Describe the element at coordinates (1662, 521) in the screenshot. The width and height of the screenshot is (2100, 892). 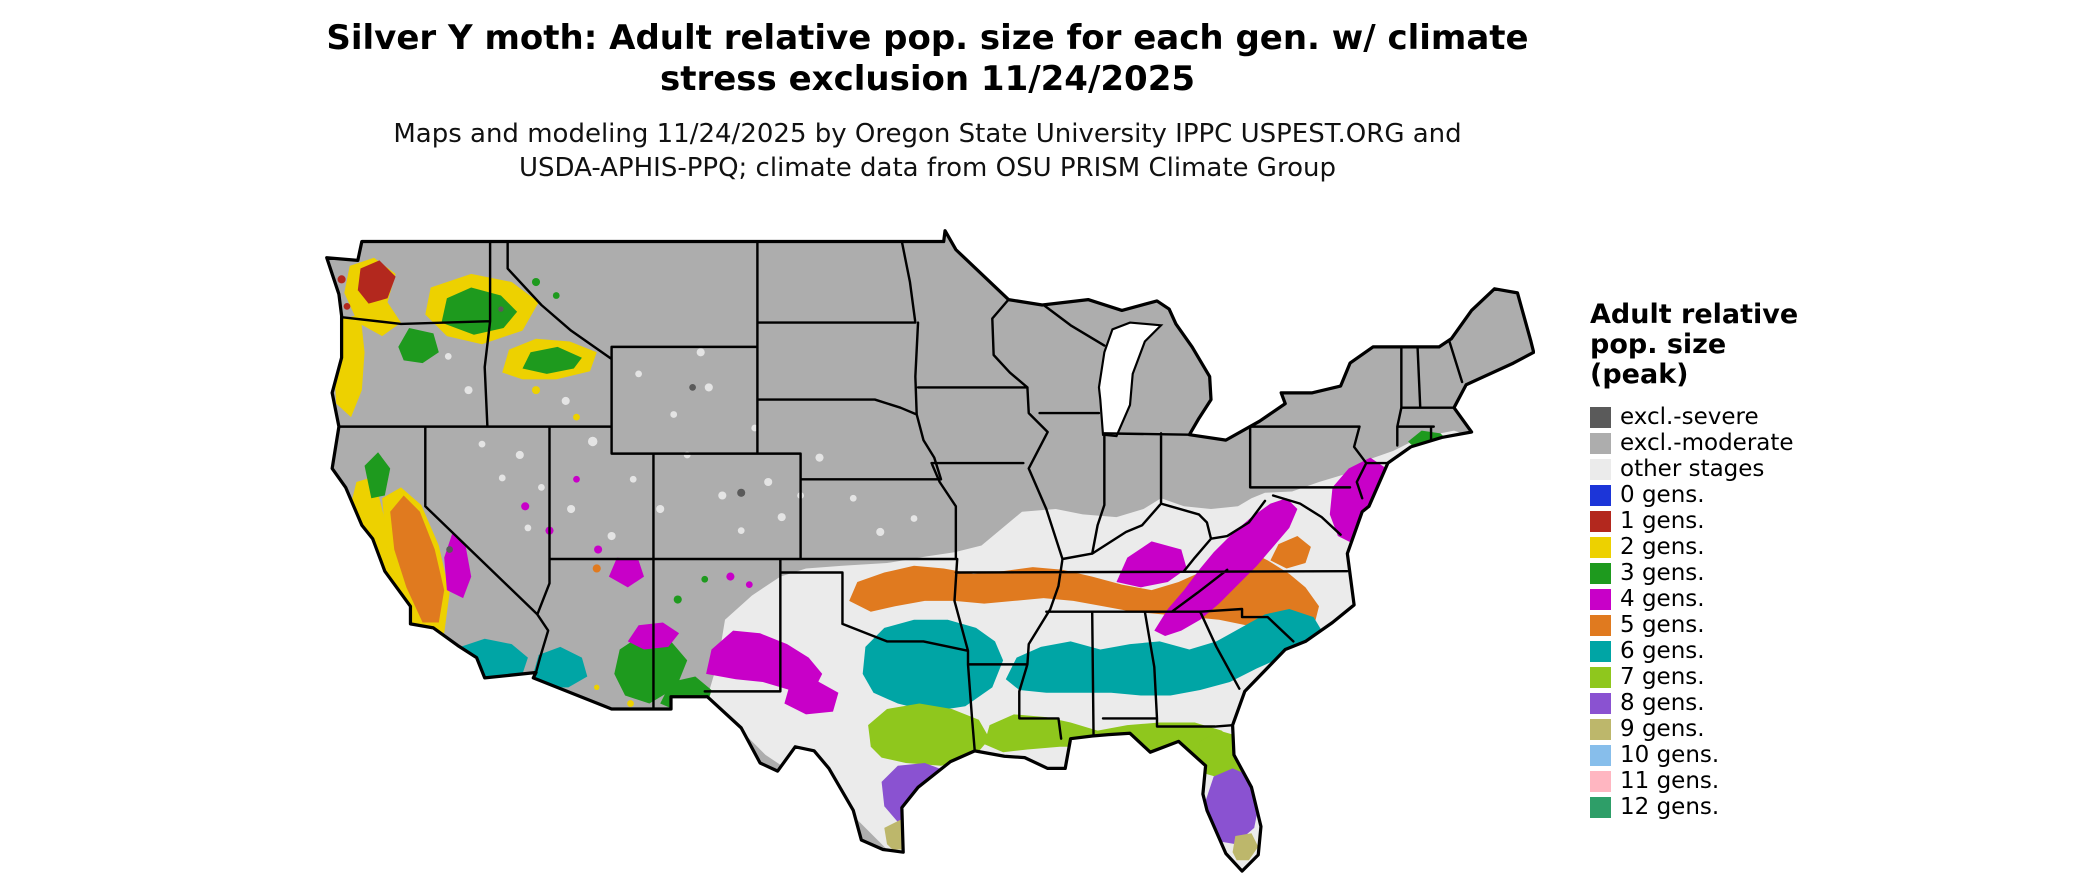
I see `legend-label: 1 gens.` at that location.